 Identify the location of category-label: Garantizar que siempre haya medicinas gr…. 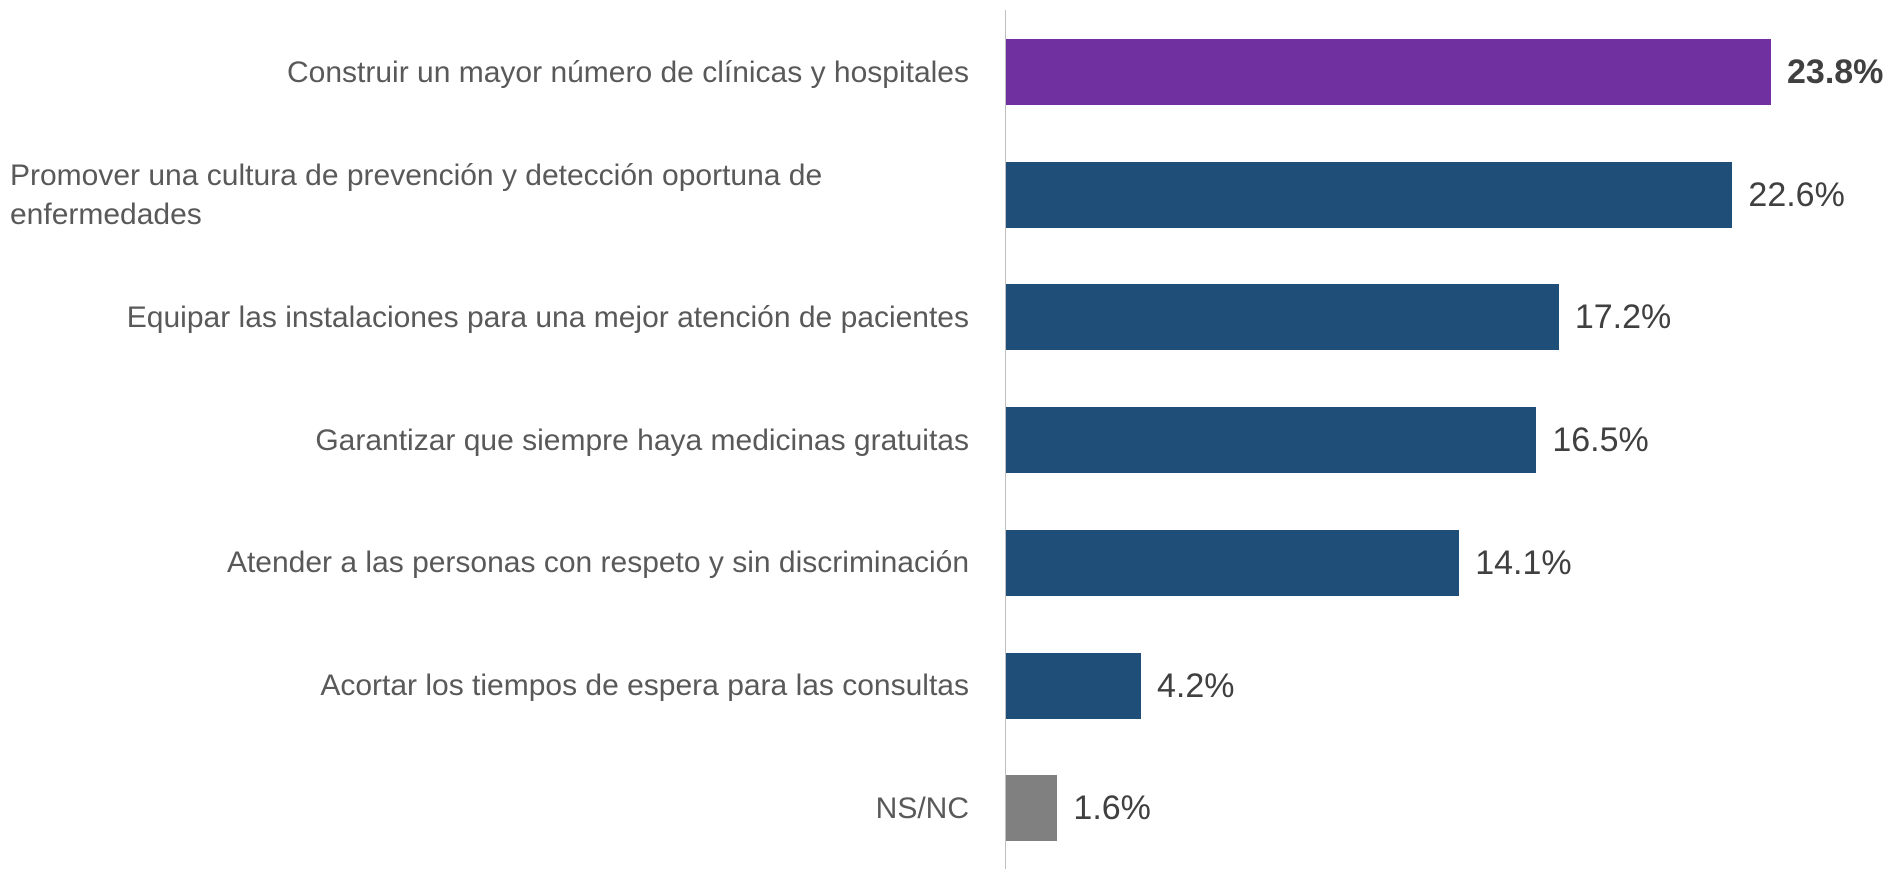
(489, 440).